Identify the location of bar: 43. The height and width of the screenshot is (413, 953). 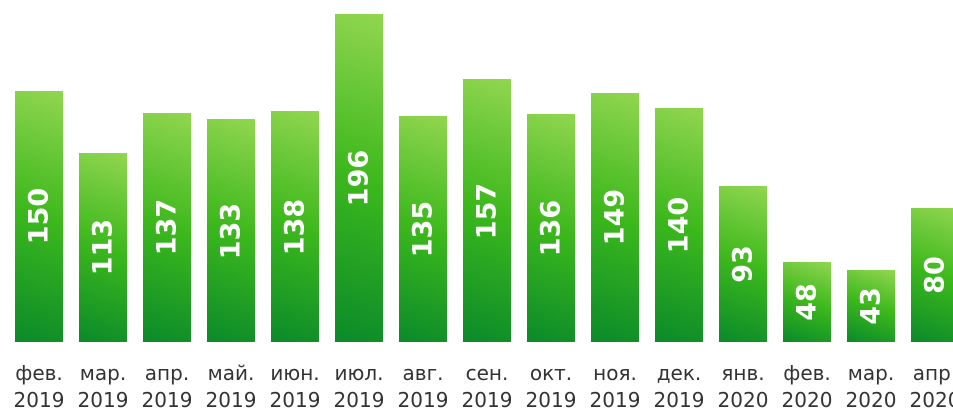
(871, 306).